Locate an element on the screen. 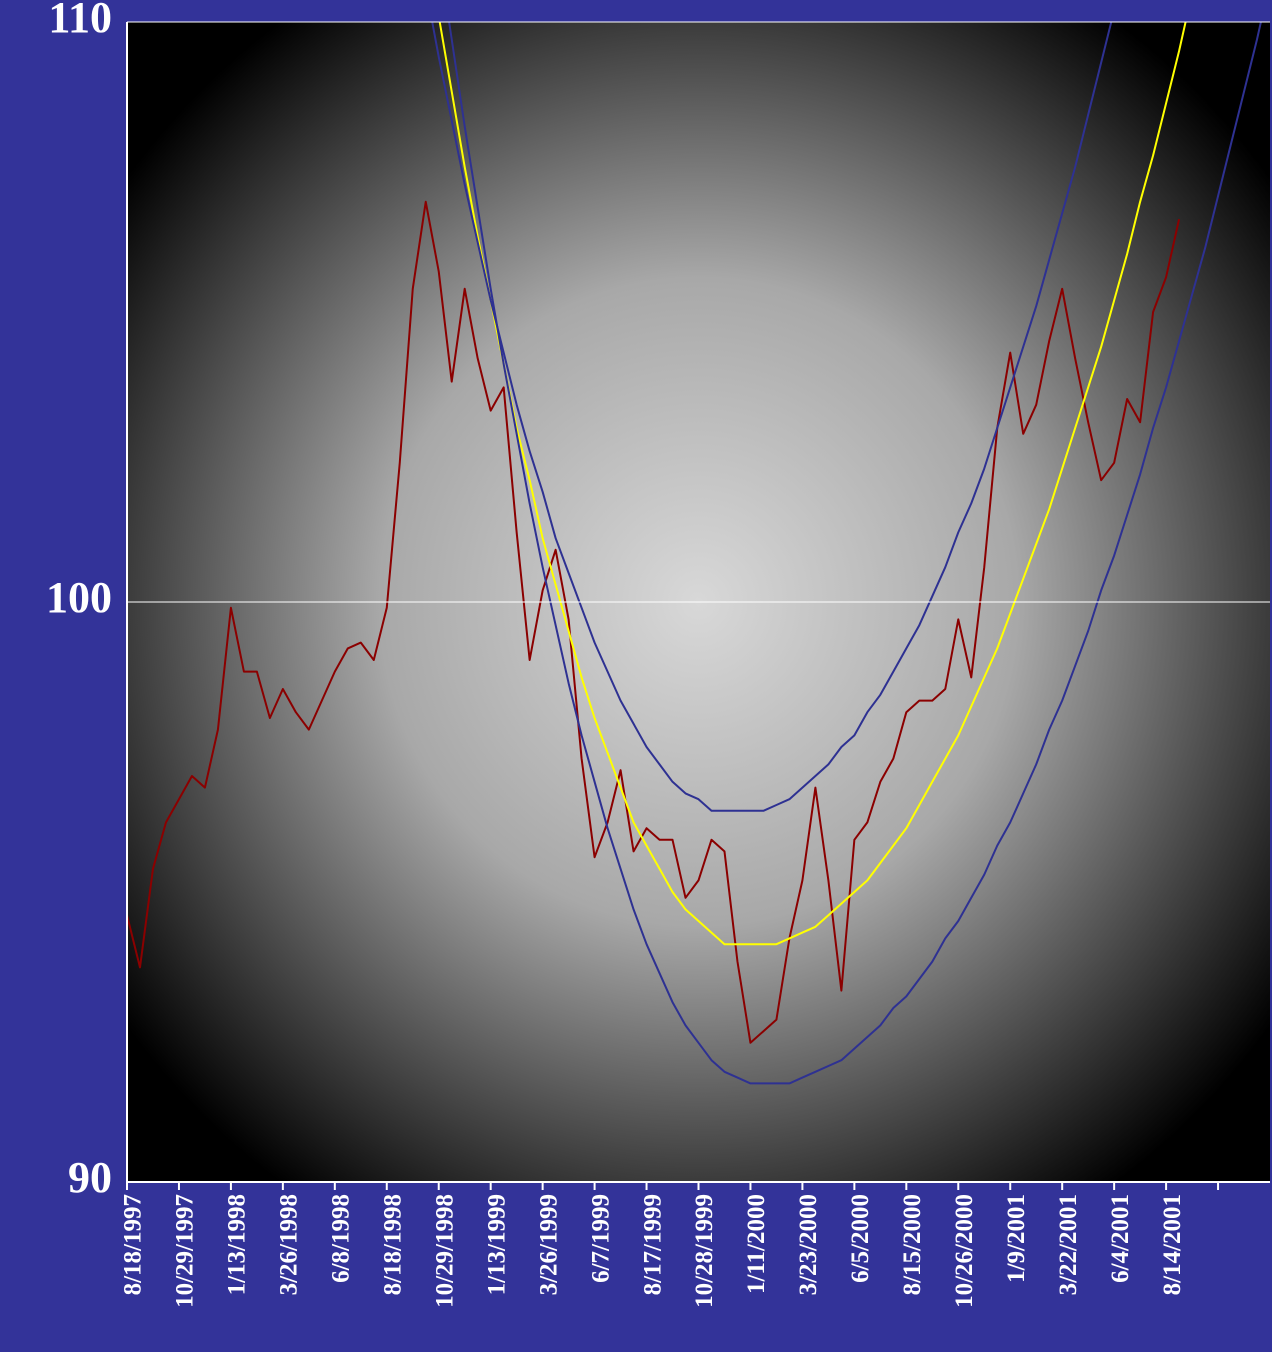  x-tick-label: 6/8/1998 is located at coordinates (341, 1238).